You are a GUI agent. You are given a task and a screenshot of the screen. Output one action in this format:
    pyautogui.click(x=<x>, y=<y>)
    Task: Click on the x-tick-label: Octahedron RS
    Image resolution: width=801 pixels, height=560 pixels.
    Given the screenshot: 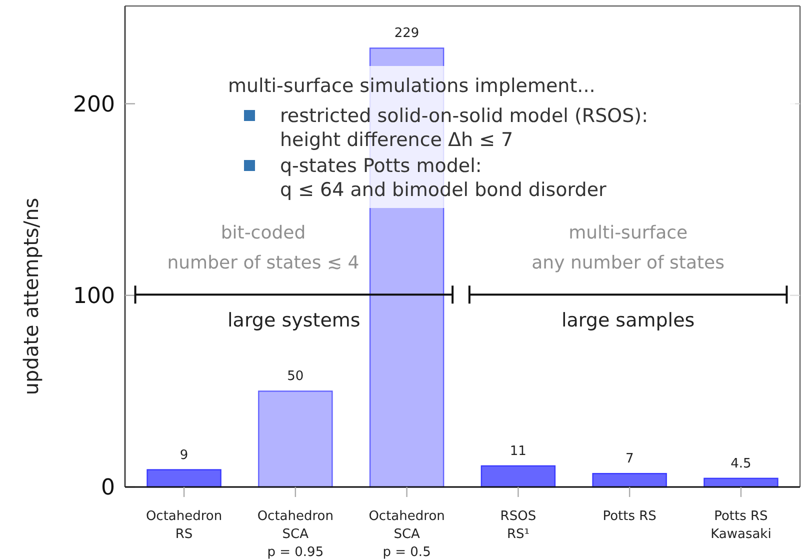 What is the action you would take?
    pyautogui.click(x=184, y=525)
    